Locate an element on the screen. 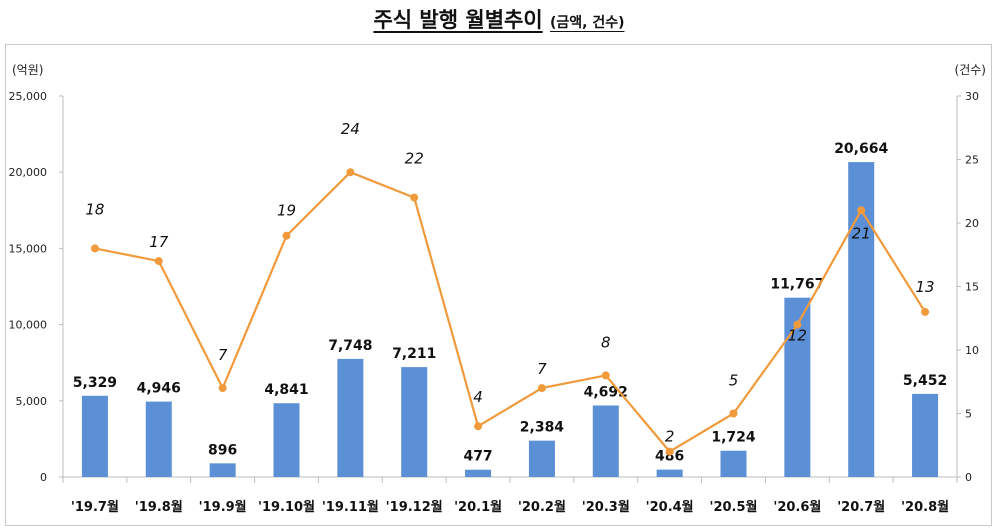 This screenshot has width=998, height=530. chart-title: 주식 발행 월별추이 (금액, 건수) is located at coordinates (499, 19).